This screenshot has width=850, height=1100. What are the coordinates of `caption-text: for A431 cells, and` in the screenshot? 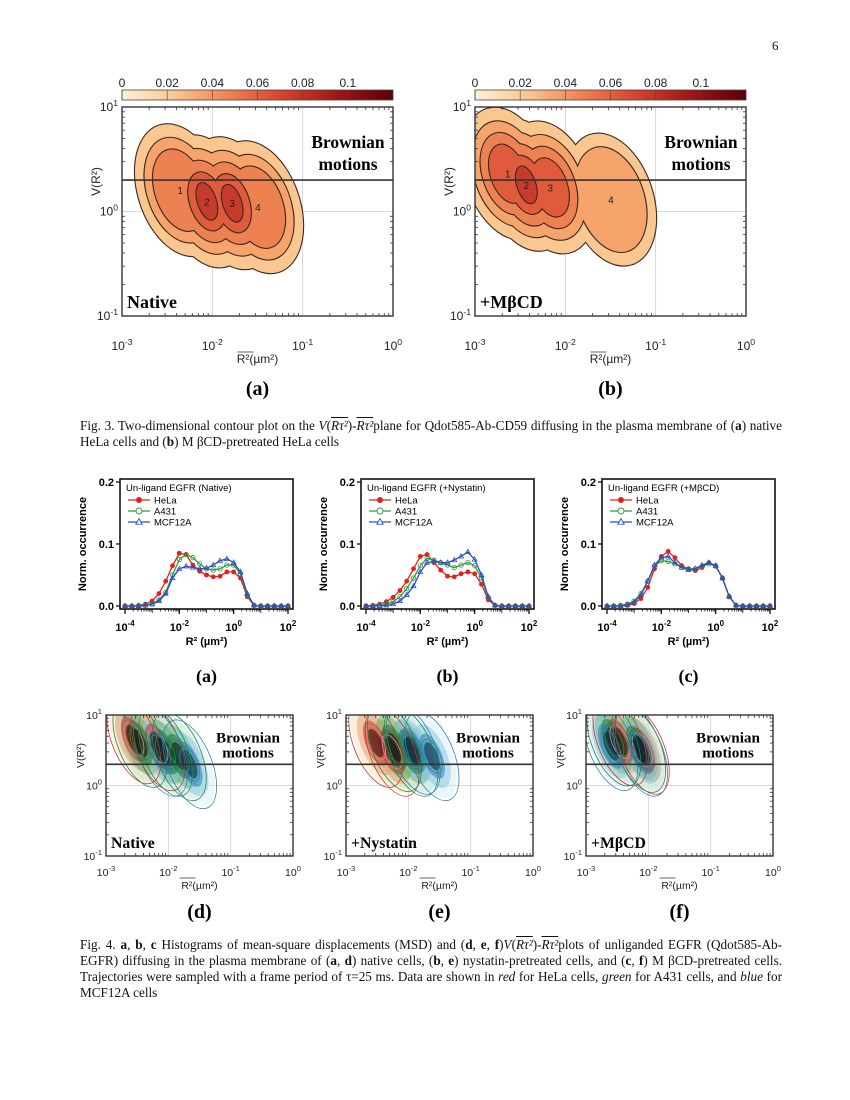 It's located at (686, 976).